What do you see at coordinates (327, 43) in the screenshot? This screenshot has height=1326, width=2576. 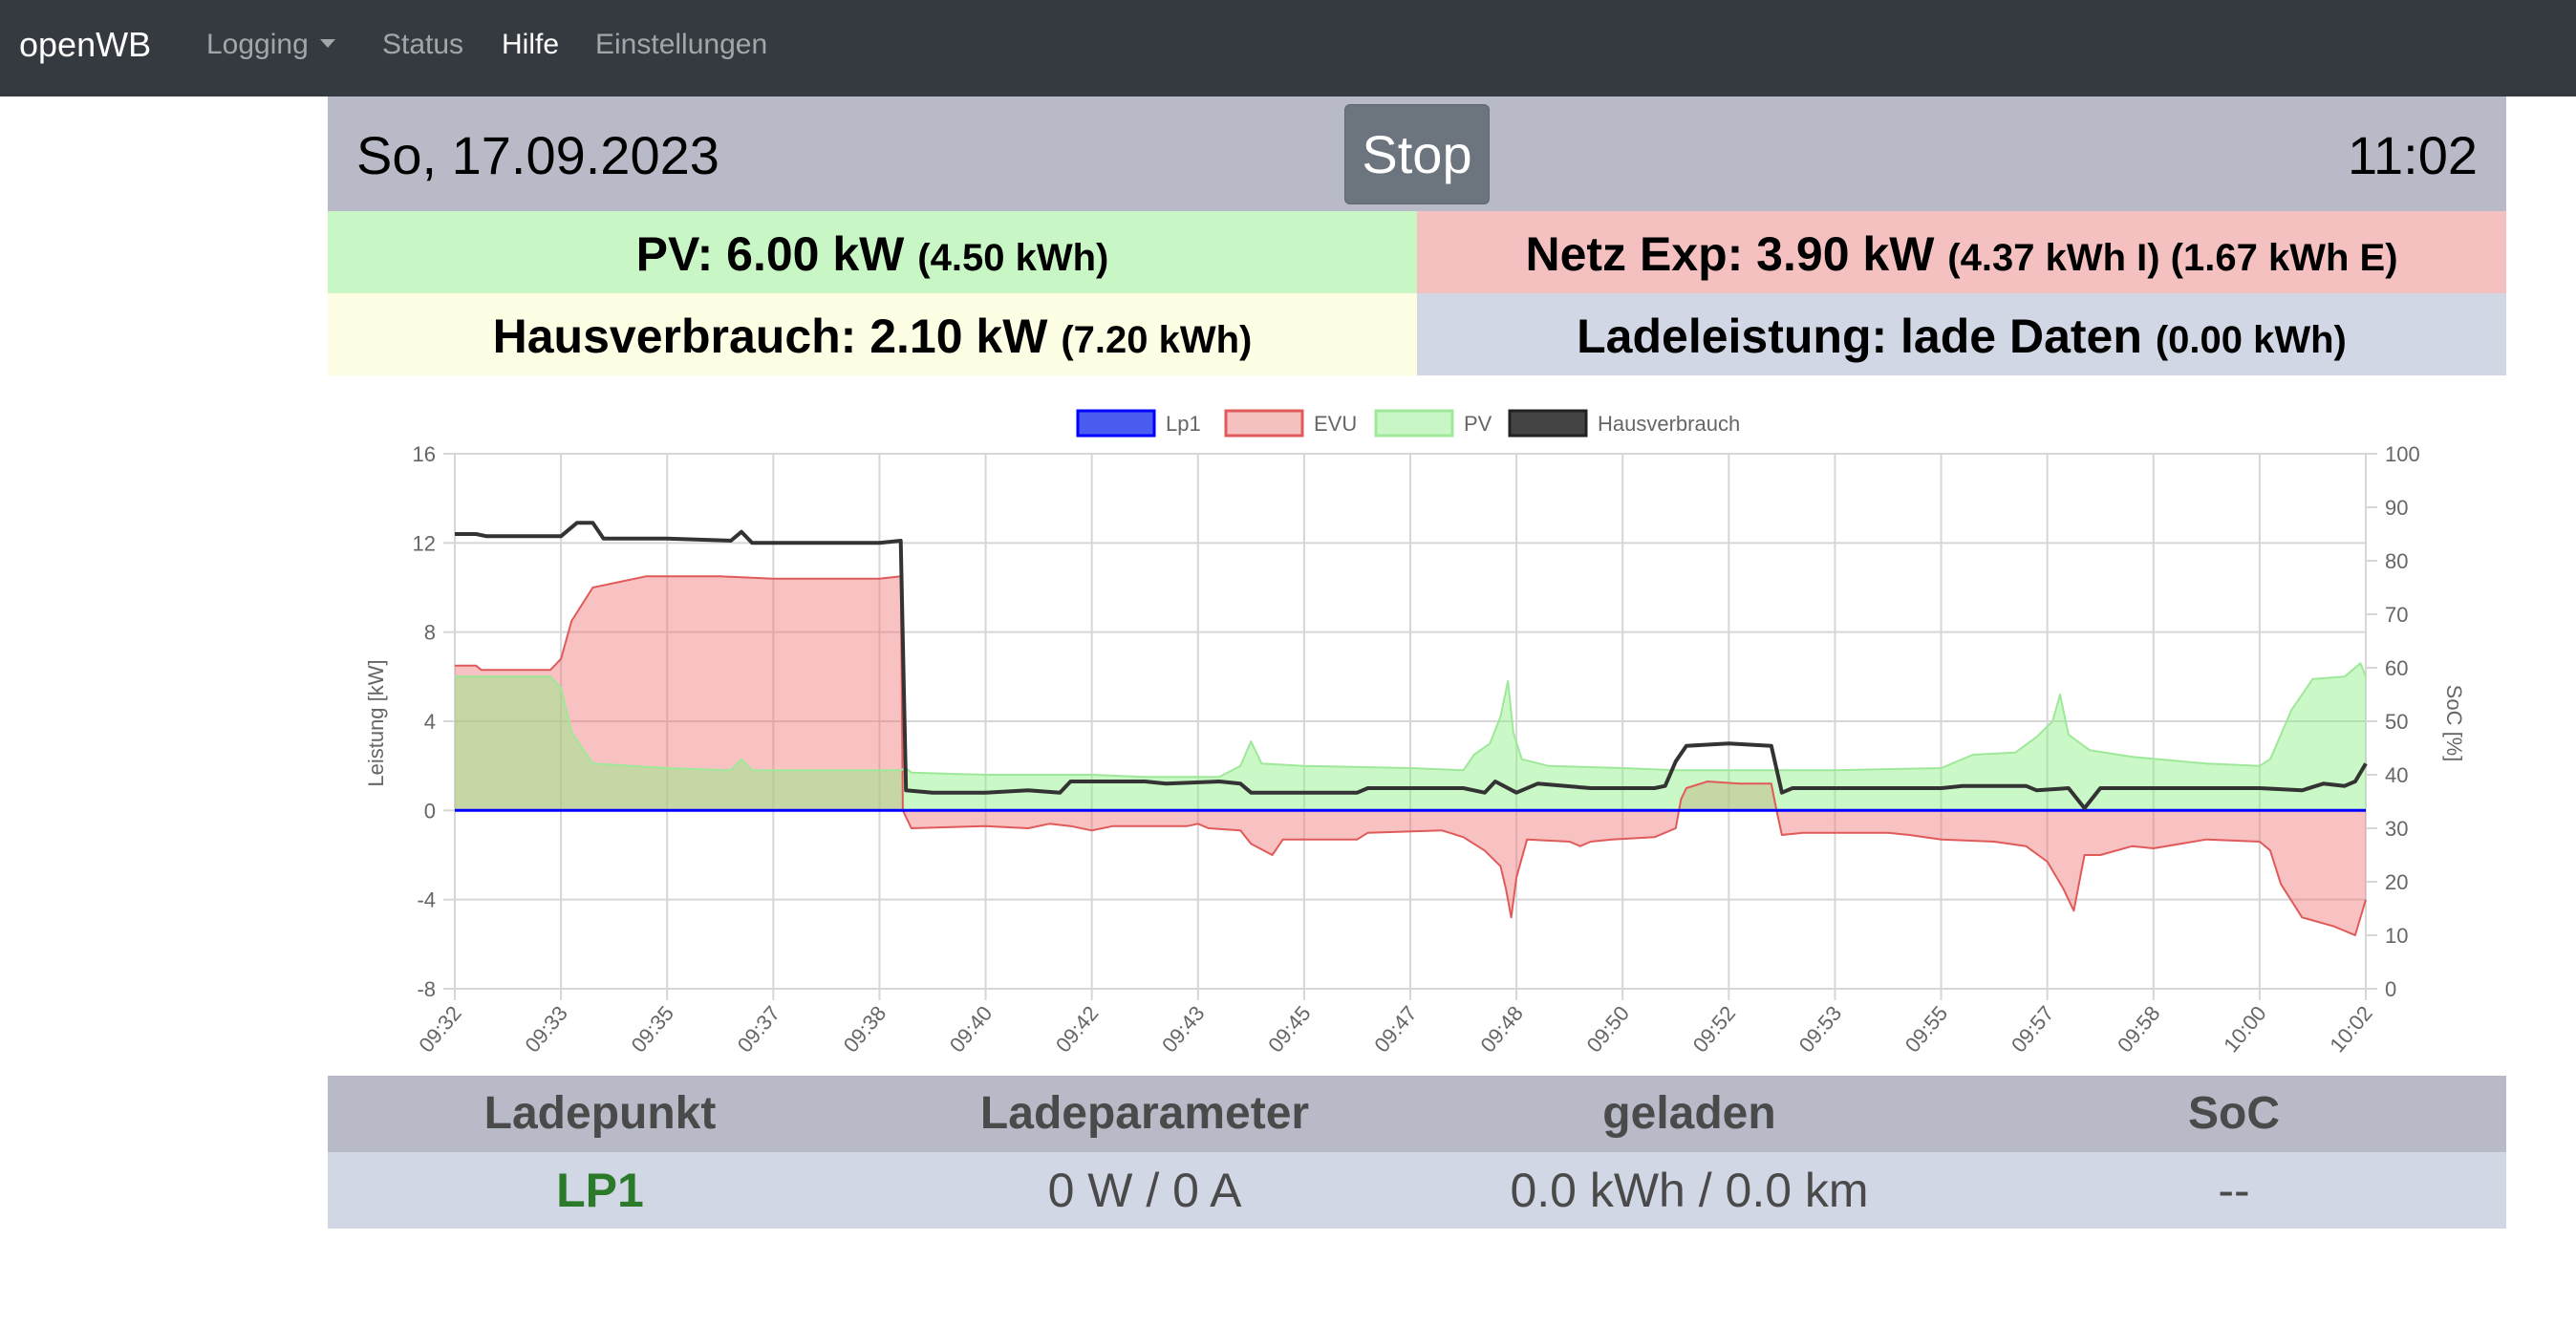 I see `chevron-down-icon` at bounding box center [327, 43].